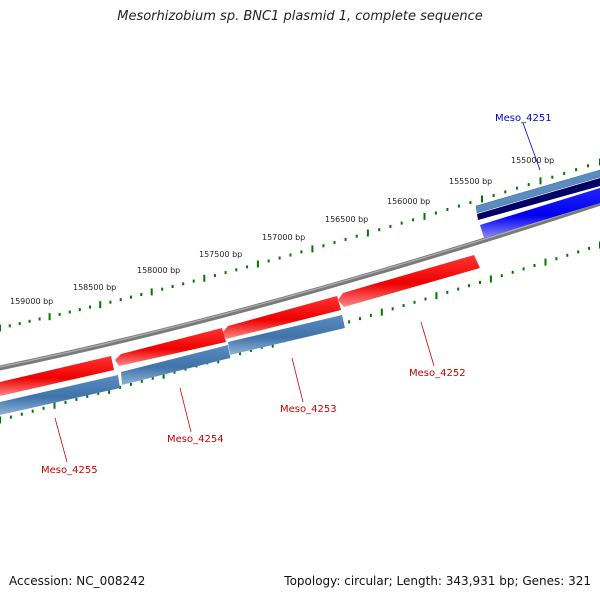 Image resolution: width=600 pixels, height=600 pixels. What do you see at coordinates (308, 409) in the screenshot?
I see `gene-label-meso-4253: Meso_4253` at bounding box center [308, 409].